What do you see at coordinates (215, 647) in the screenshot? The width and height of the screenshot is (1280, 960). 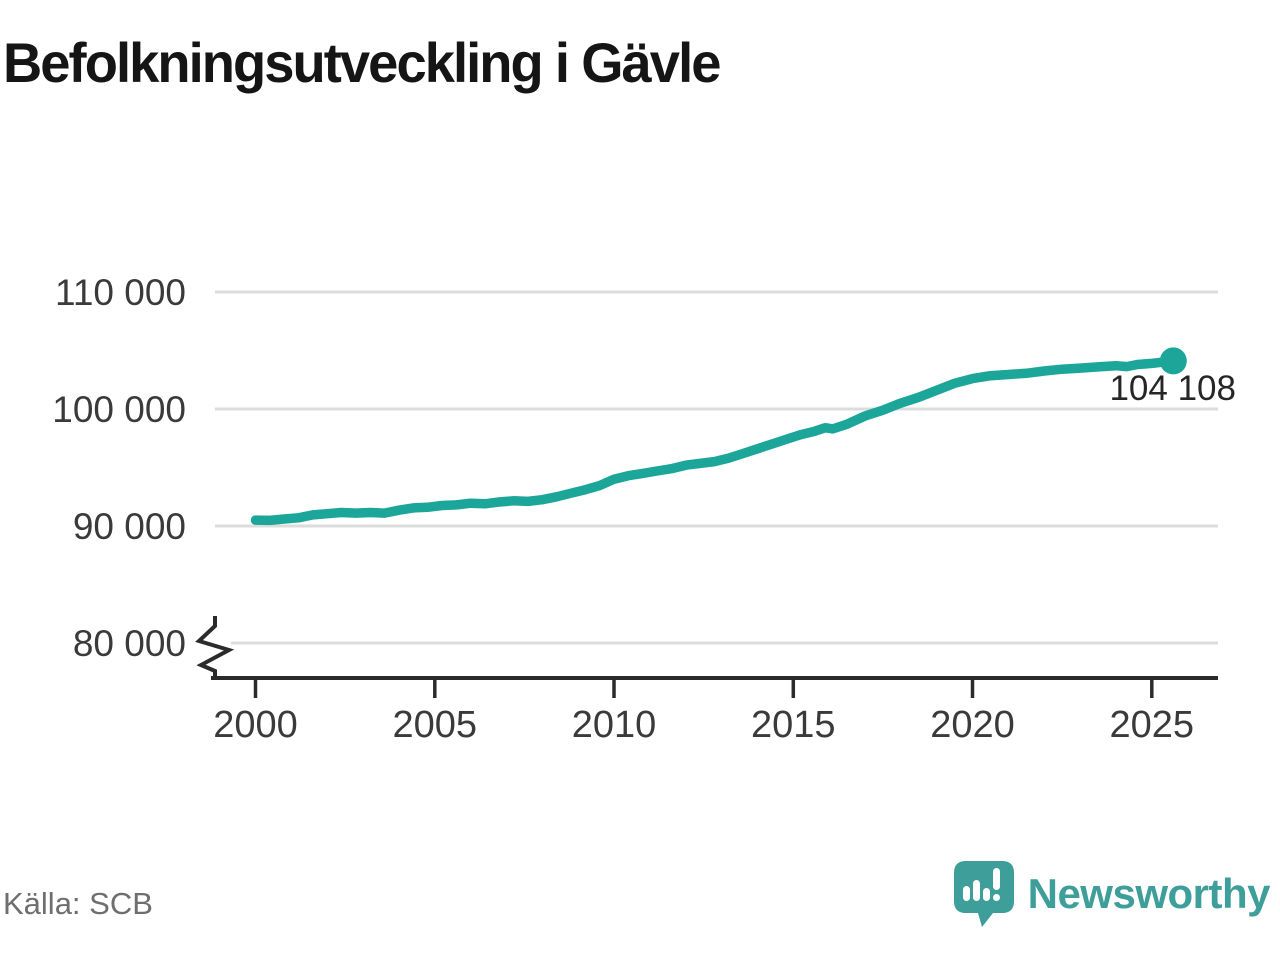 I see `y-axis-break-zigzag` at bounding box center [215, 647].